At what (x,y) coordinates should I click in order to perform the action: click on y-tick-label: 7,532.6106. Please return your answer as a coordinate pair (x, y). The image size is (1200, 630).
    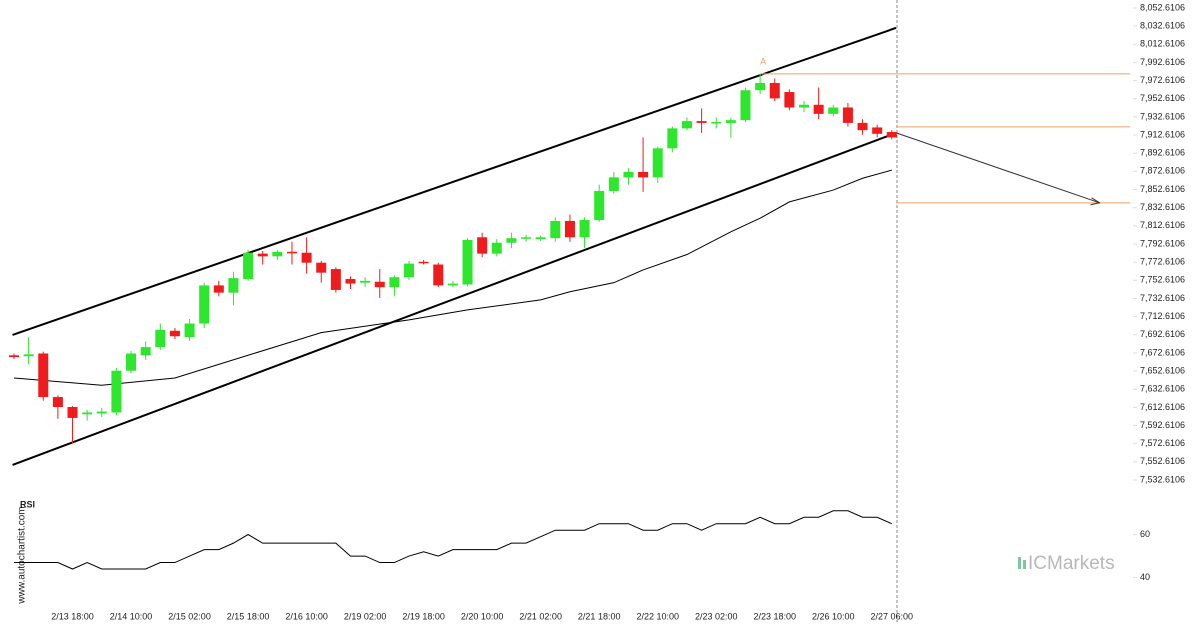
    Looking at the image, I should click on (1162, 479).